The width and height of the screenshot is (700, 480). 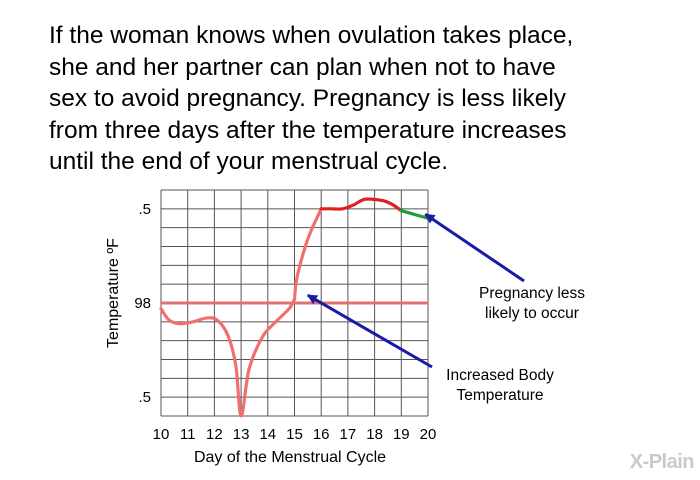 I want to click on annotation-label: Pregnancy less likely to occur, so click(x=532, y=303).